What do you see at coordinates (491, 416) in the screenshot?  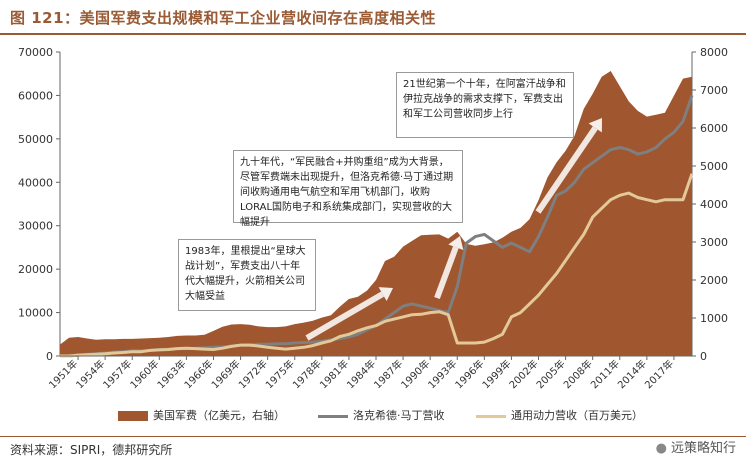 I see `legend-swatch-general-dynamics` at bounding box center [491, 416].